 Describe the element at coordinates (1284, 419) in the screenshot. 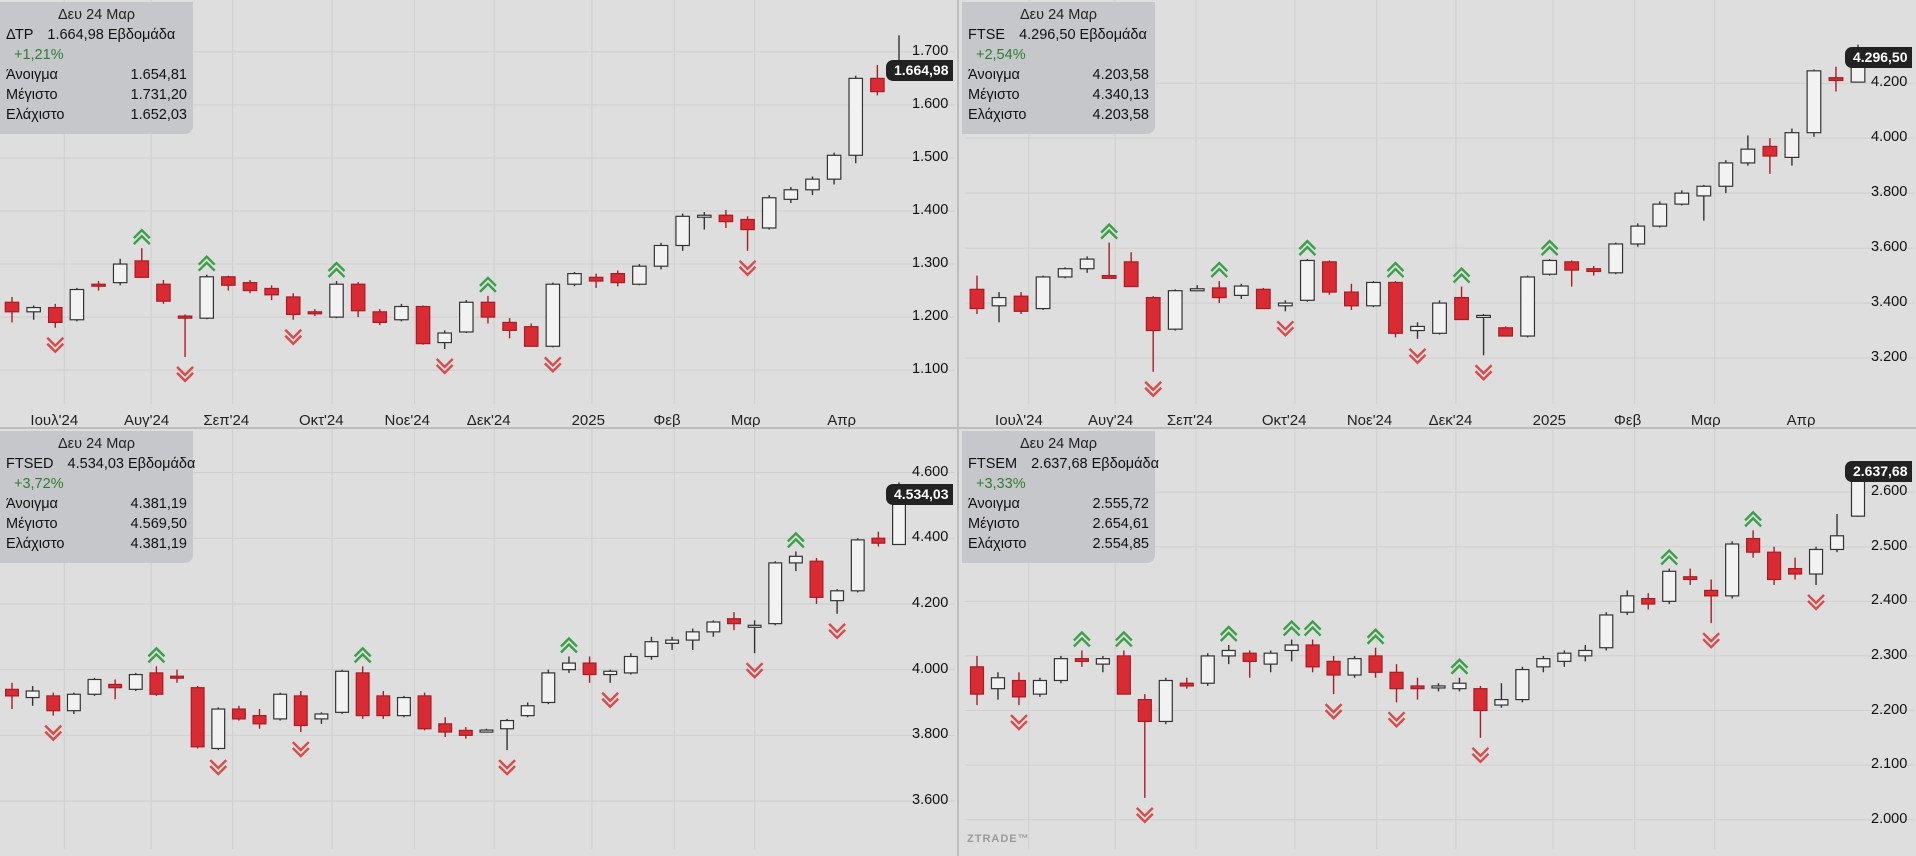

I see `x-tick-label: Οκτ'24` at that location.